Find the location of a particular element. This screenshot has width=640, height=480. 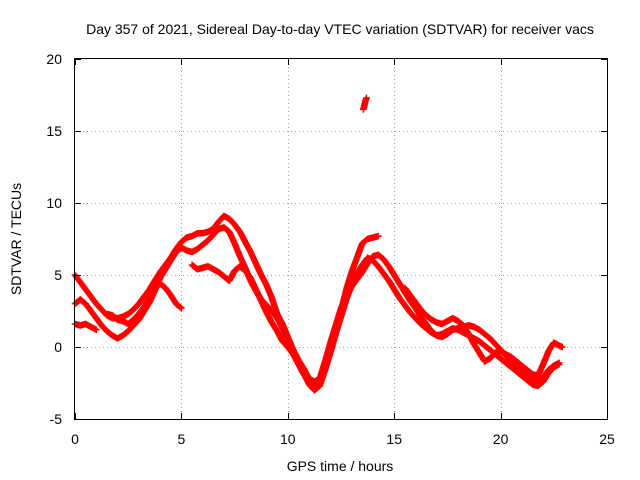

series-outlier is located at coordinates (365, 103).